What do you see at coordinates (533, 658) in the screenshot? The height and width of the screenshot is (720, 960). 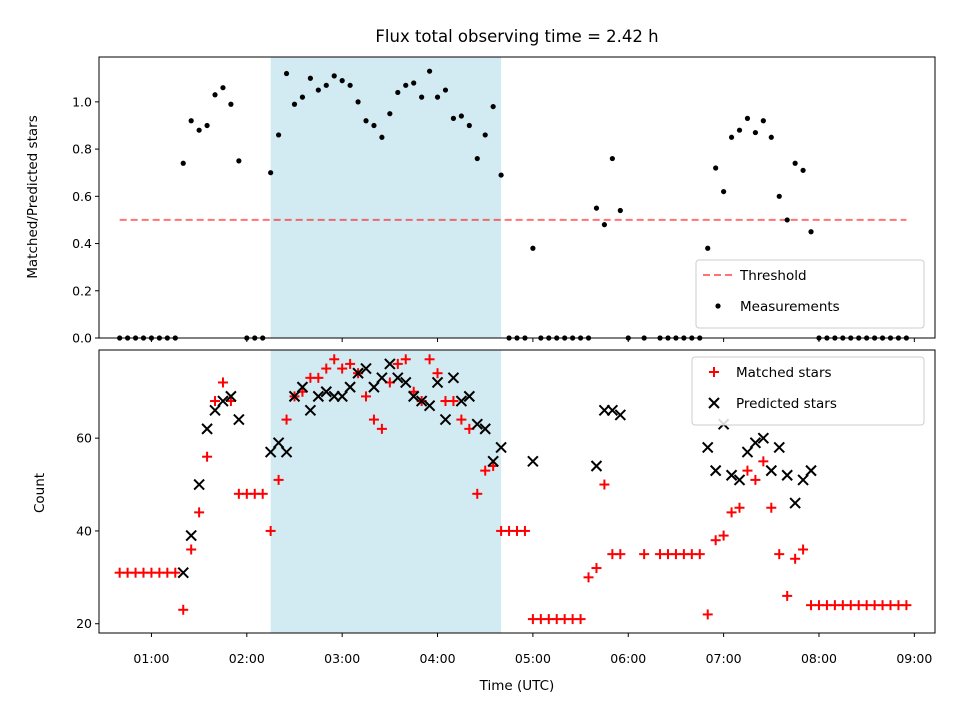 I see `x-tick-label: 05:00` at bounding box center [533, 658].